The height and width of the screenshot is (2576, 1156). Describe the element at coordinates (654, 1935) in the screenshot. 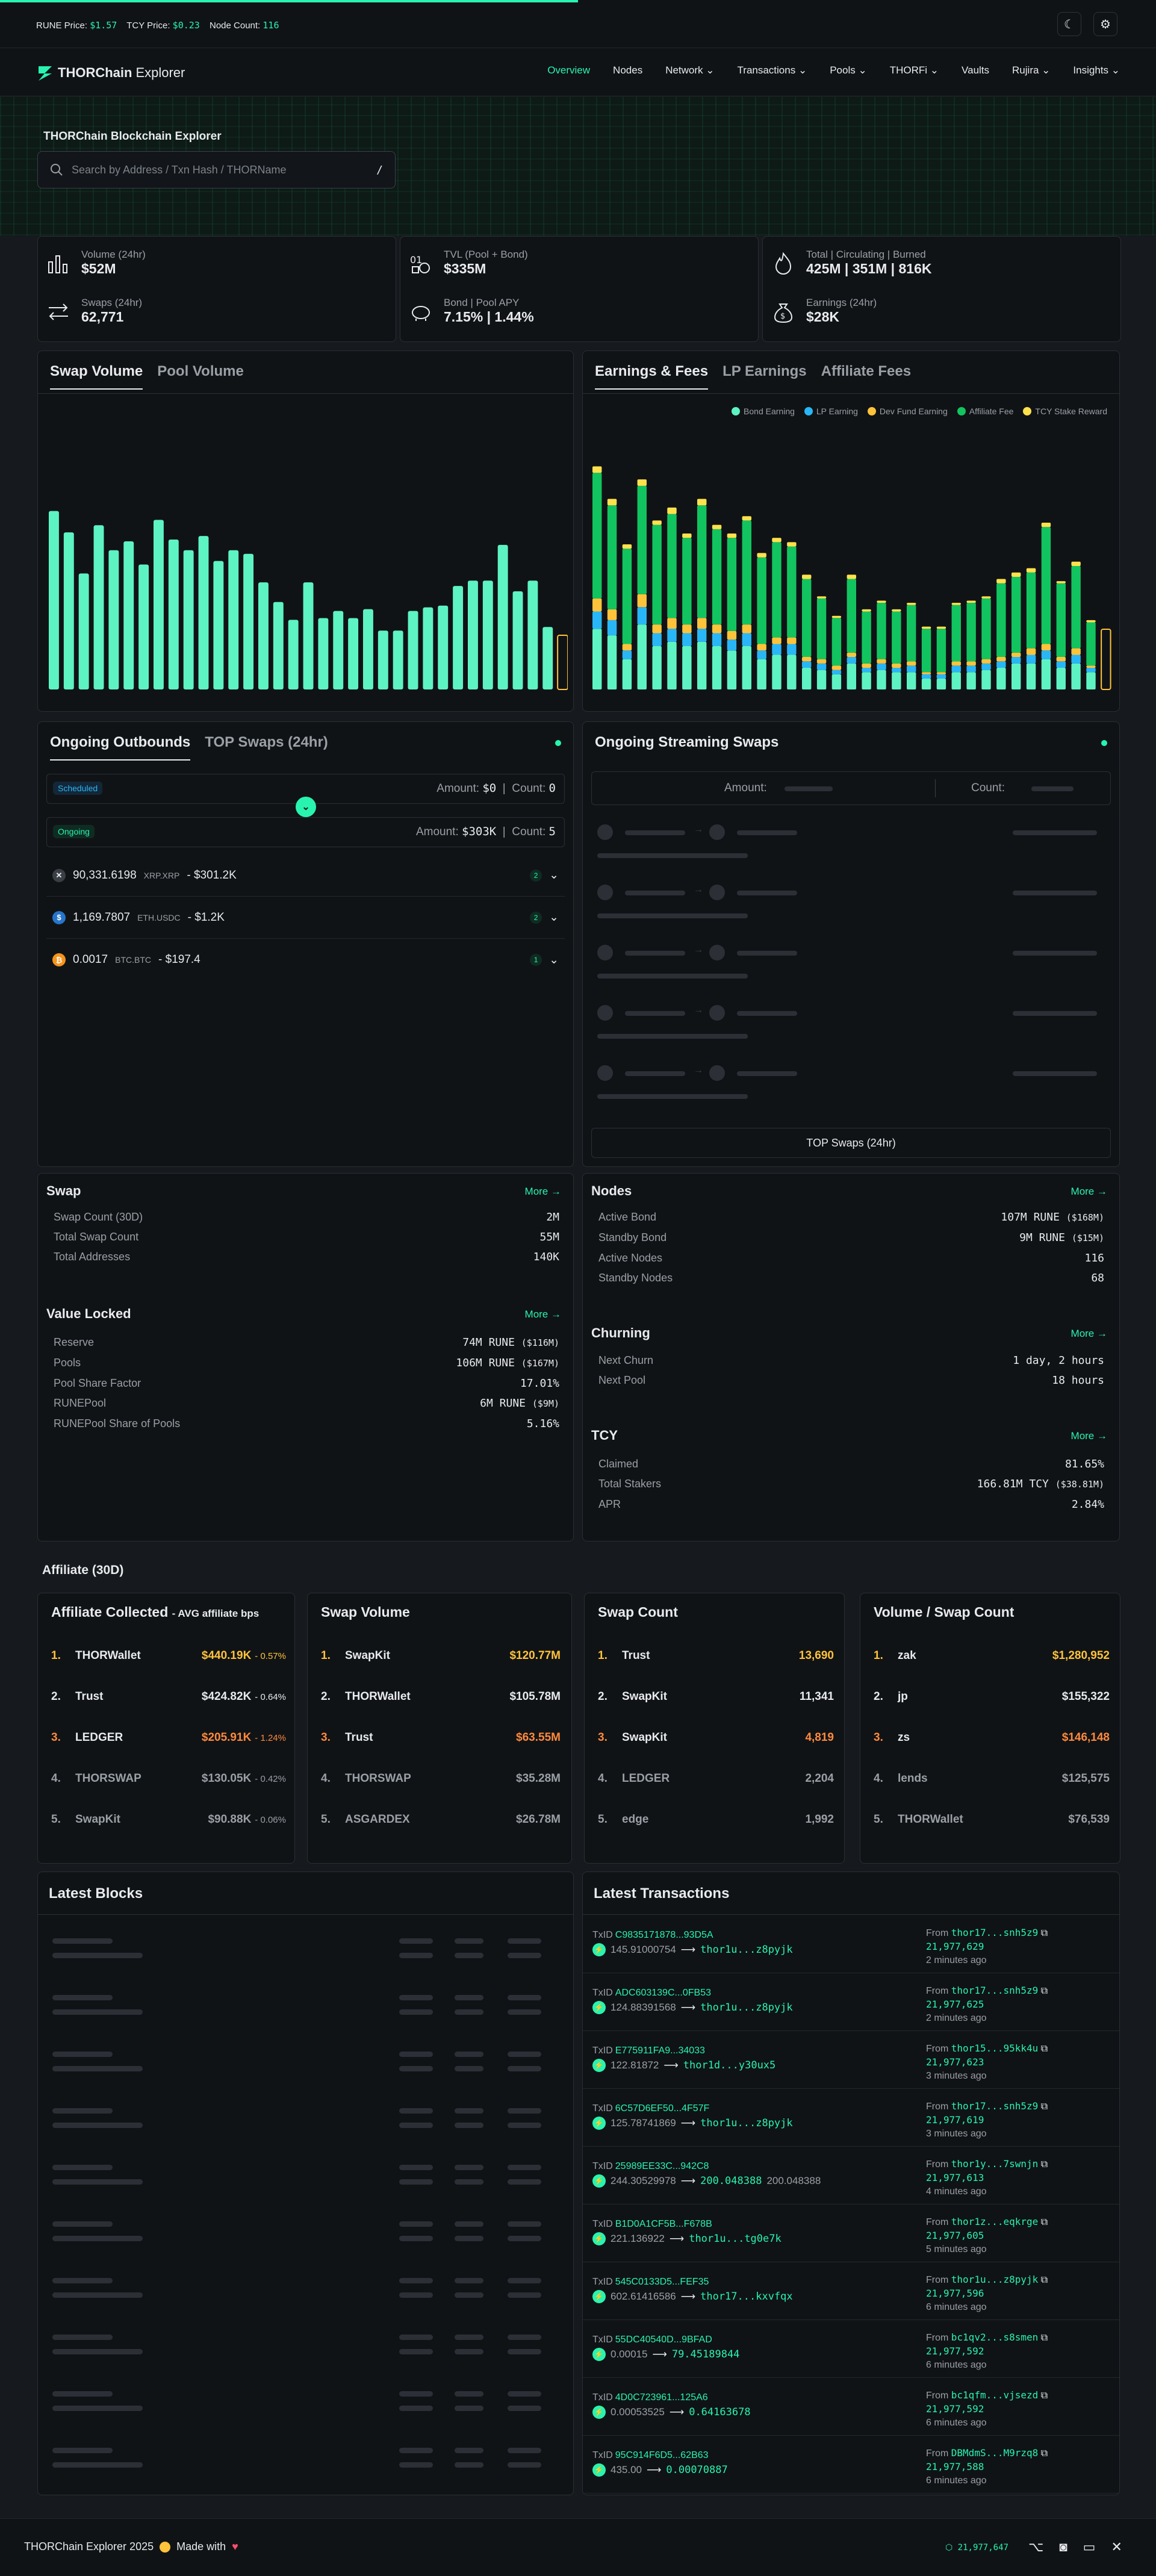

I see `tx-id: TxID C9835171878...93D5A` at that location.